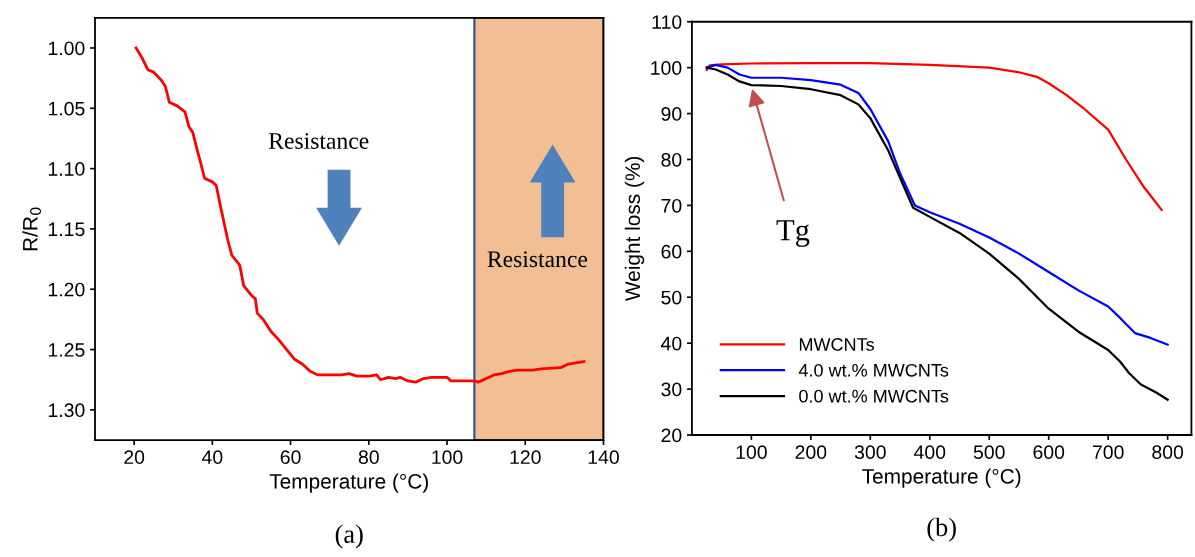 This screenshot has width=1195, height=557. What do you see at coordinates (66, 48) in the screenshot?
I see `y-tick-label: 1.00` at bounding box center [66, 48].